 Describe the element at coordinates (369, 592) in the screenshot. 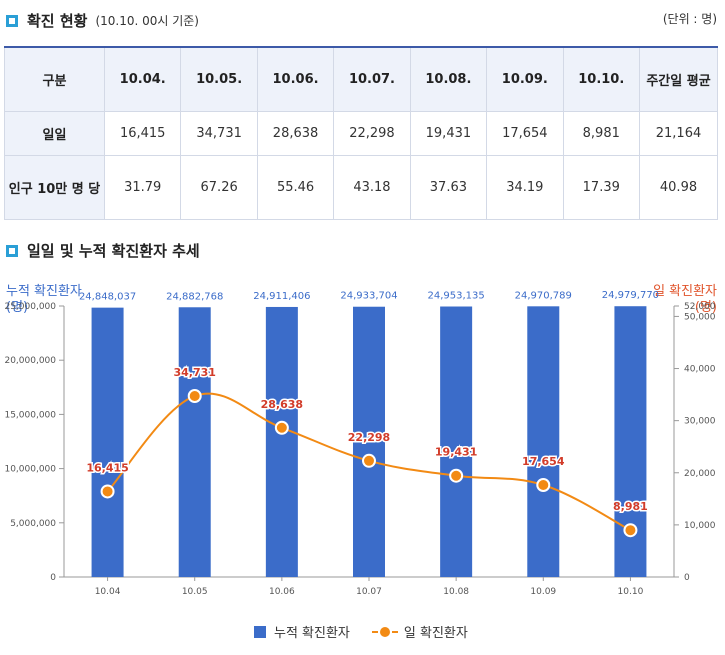

I see `x-axis-tick-label: 10.07` at that location.